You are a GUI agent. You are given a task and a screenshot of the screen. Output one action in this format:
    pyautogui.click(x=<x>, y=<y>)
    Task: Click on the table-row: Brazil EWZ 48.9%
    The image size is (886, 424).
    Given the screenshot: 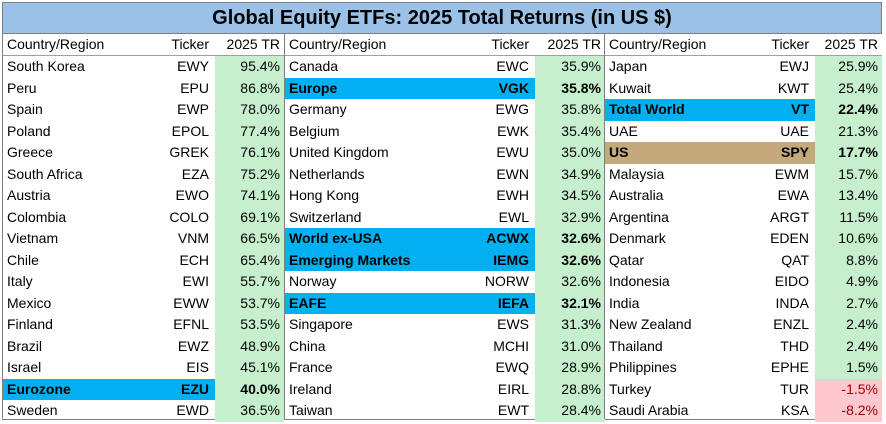 What is the action you would take?
    pyautogui.click(x=143, y=346)
    